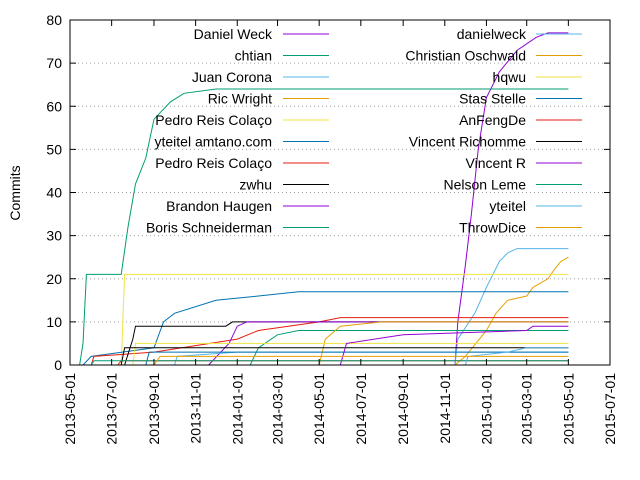 Image resolution: width=640 pixels, height=480 pixels. I want to click on legend-label: chtian, so click(253, 56).